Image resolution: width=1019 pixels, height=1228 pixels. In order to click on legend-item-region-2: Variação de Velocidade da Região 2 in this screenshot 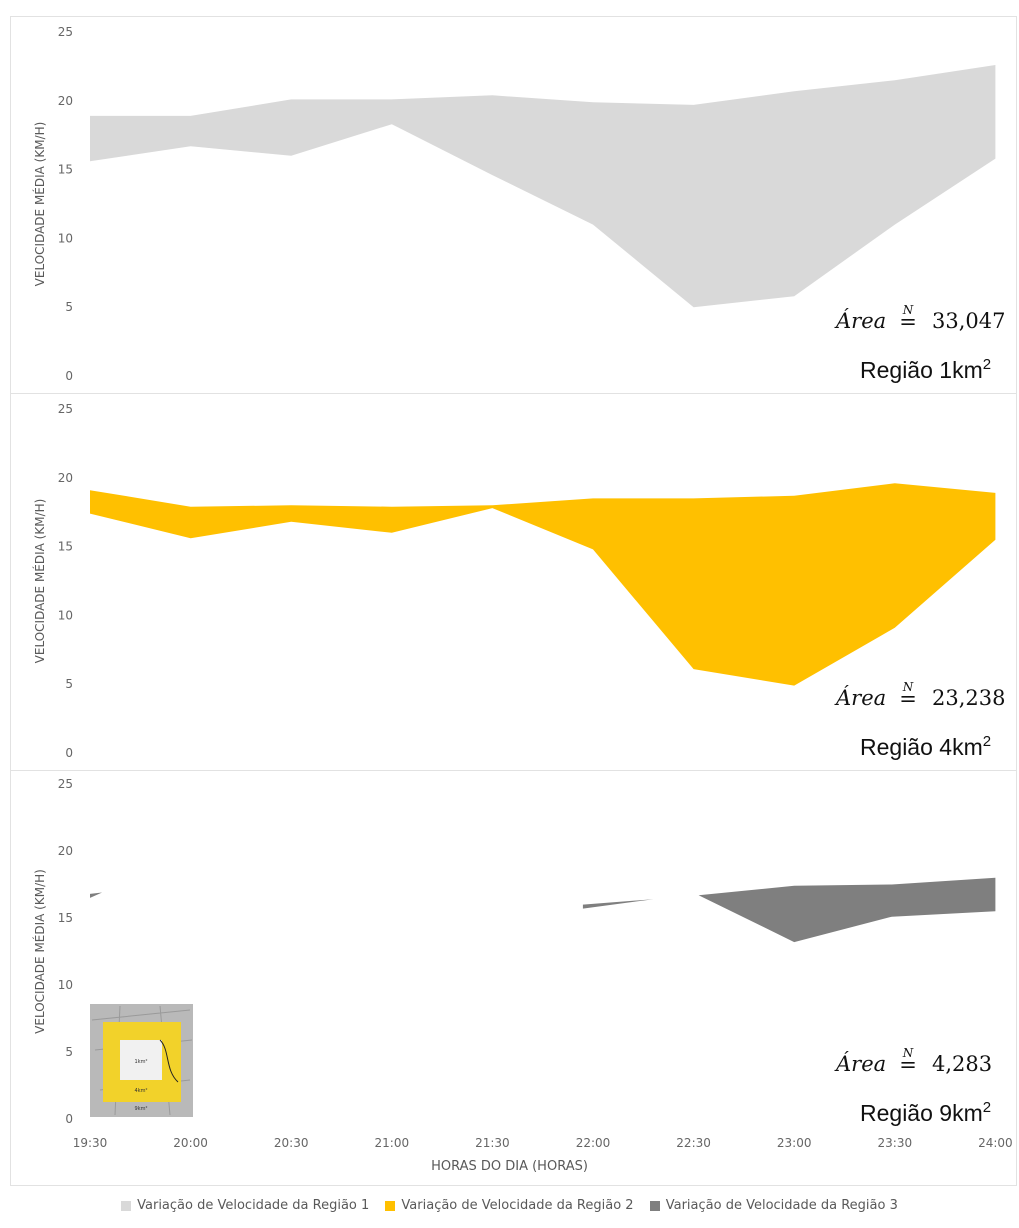, I will do `click(509, 1205)`.